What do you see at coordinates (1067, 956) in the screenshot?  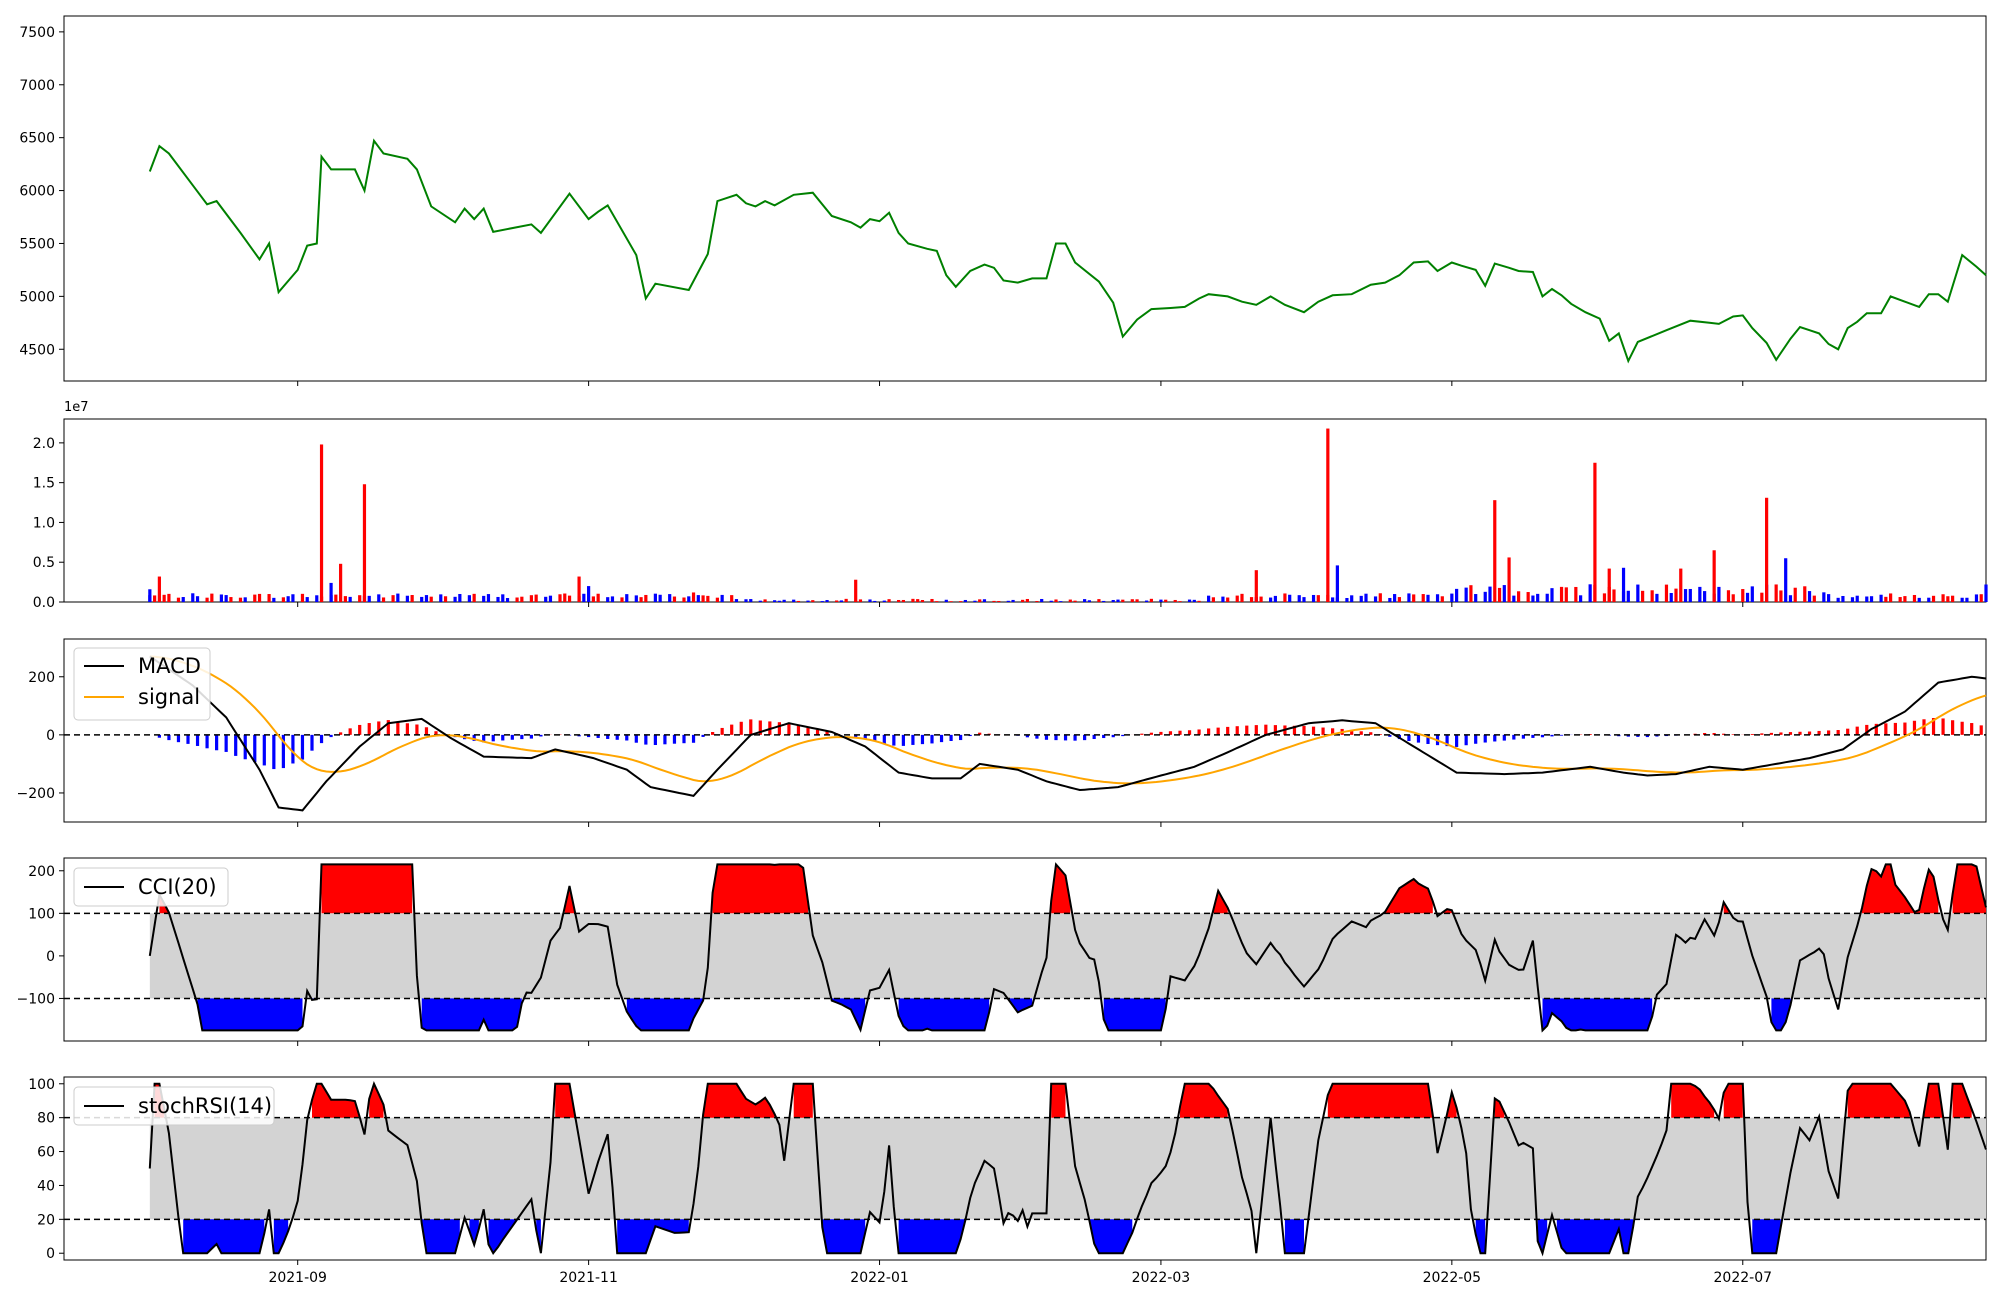 I see `cci-band` at bounding box center [1067, 956].